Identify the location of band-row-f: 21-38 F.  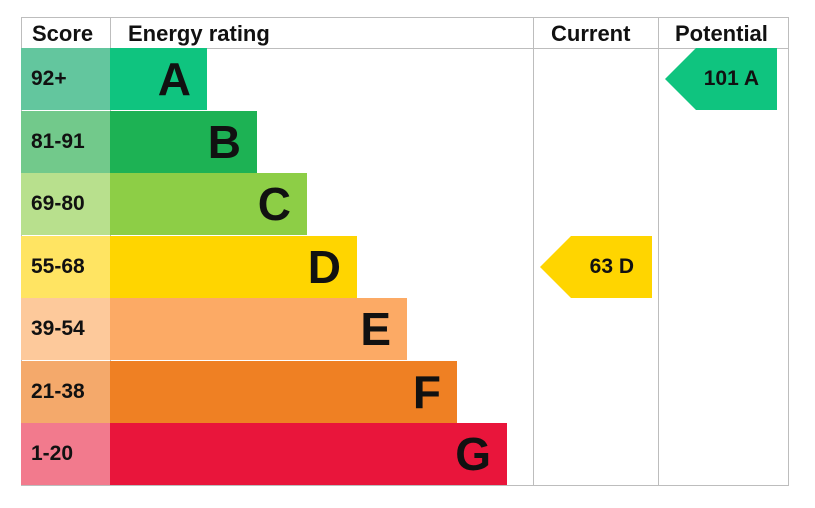
(266, 391).